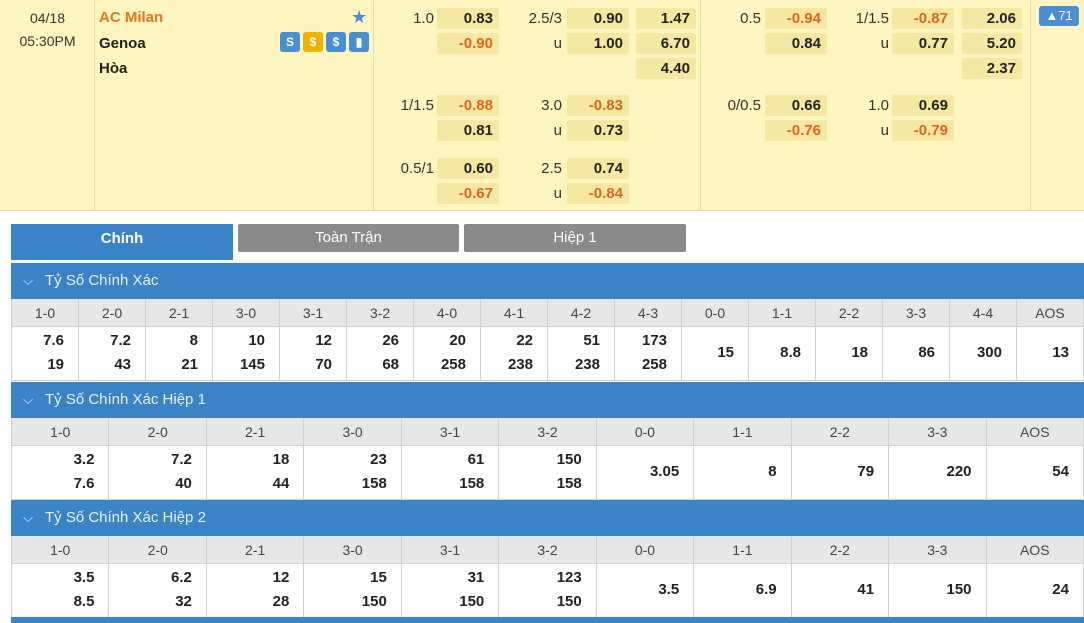 The image size is (1084, 623). I want to click on draw-score-odds: 79, so click(866, 471).